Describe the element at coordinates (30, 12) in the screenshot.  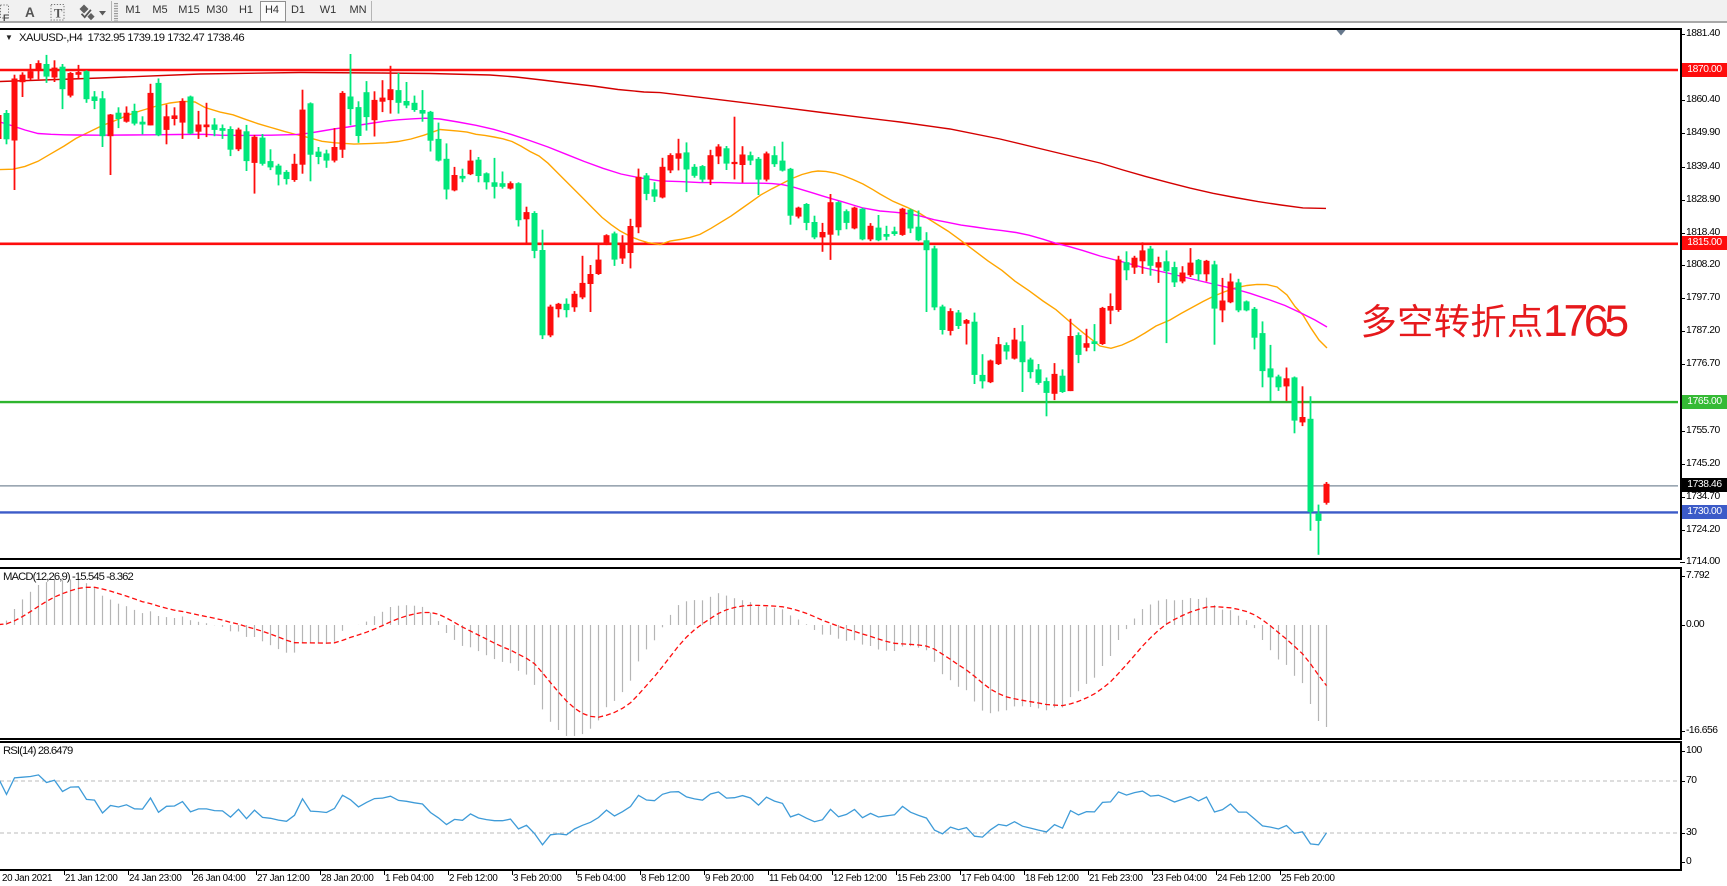
I see `svg-text: A` at that location.